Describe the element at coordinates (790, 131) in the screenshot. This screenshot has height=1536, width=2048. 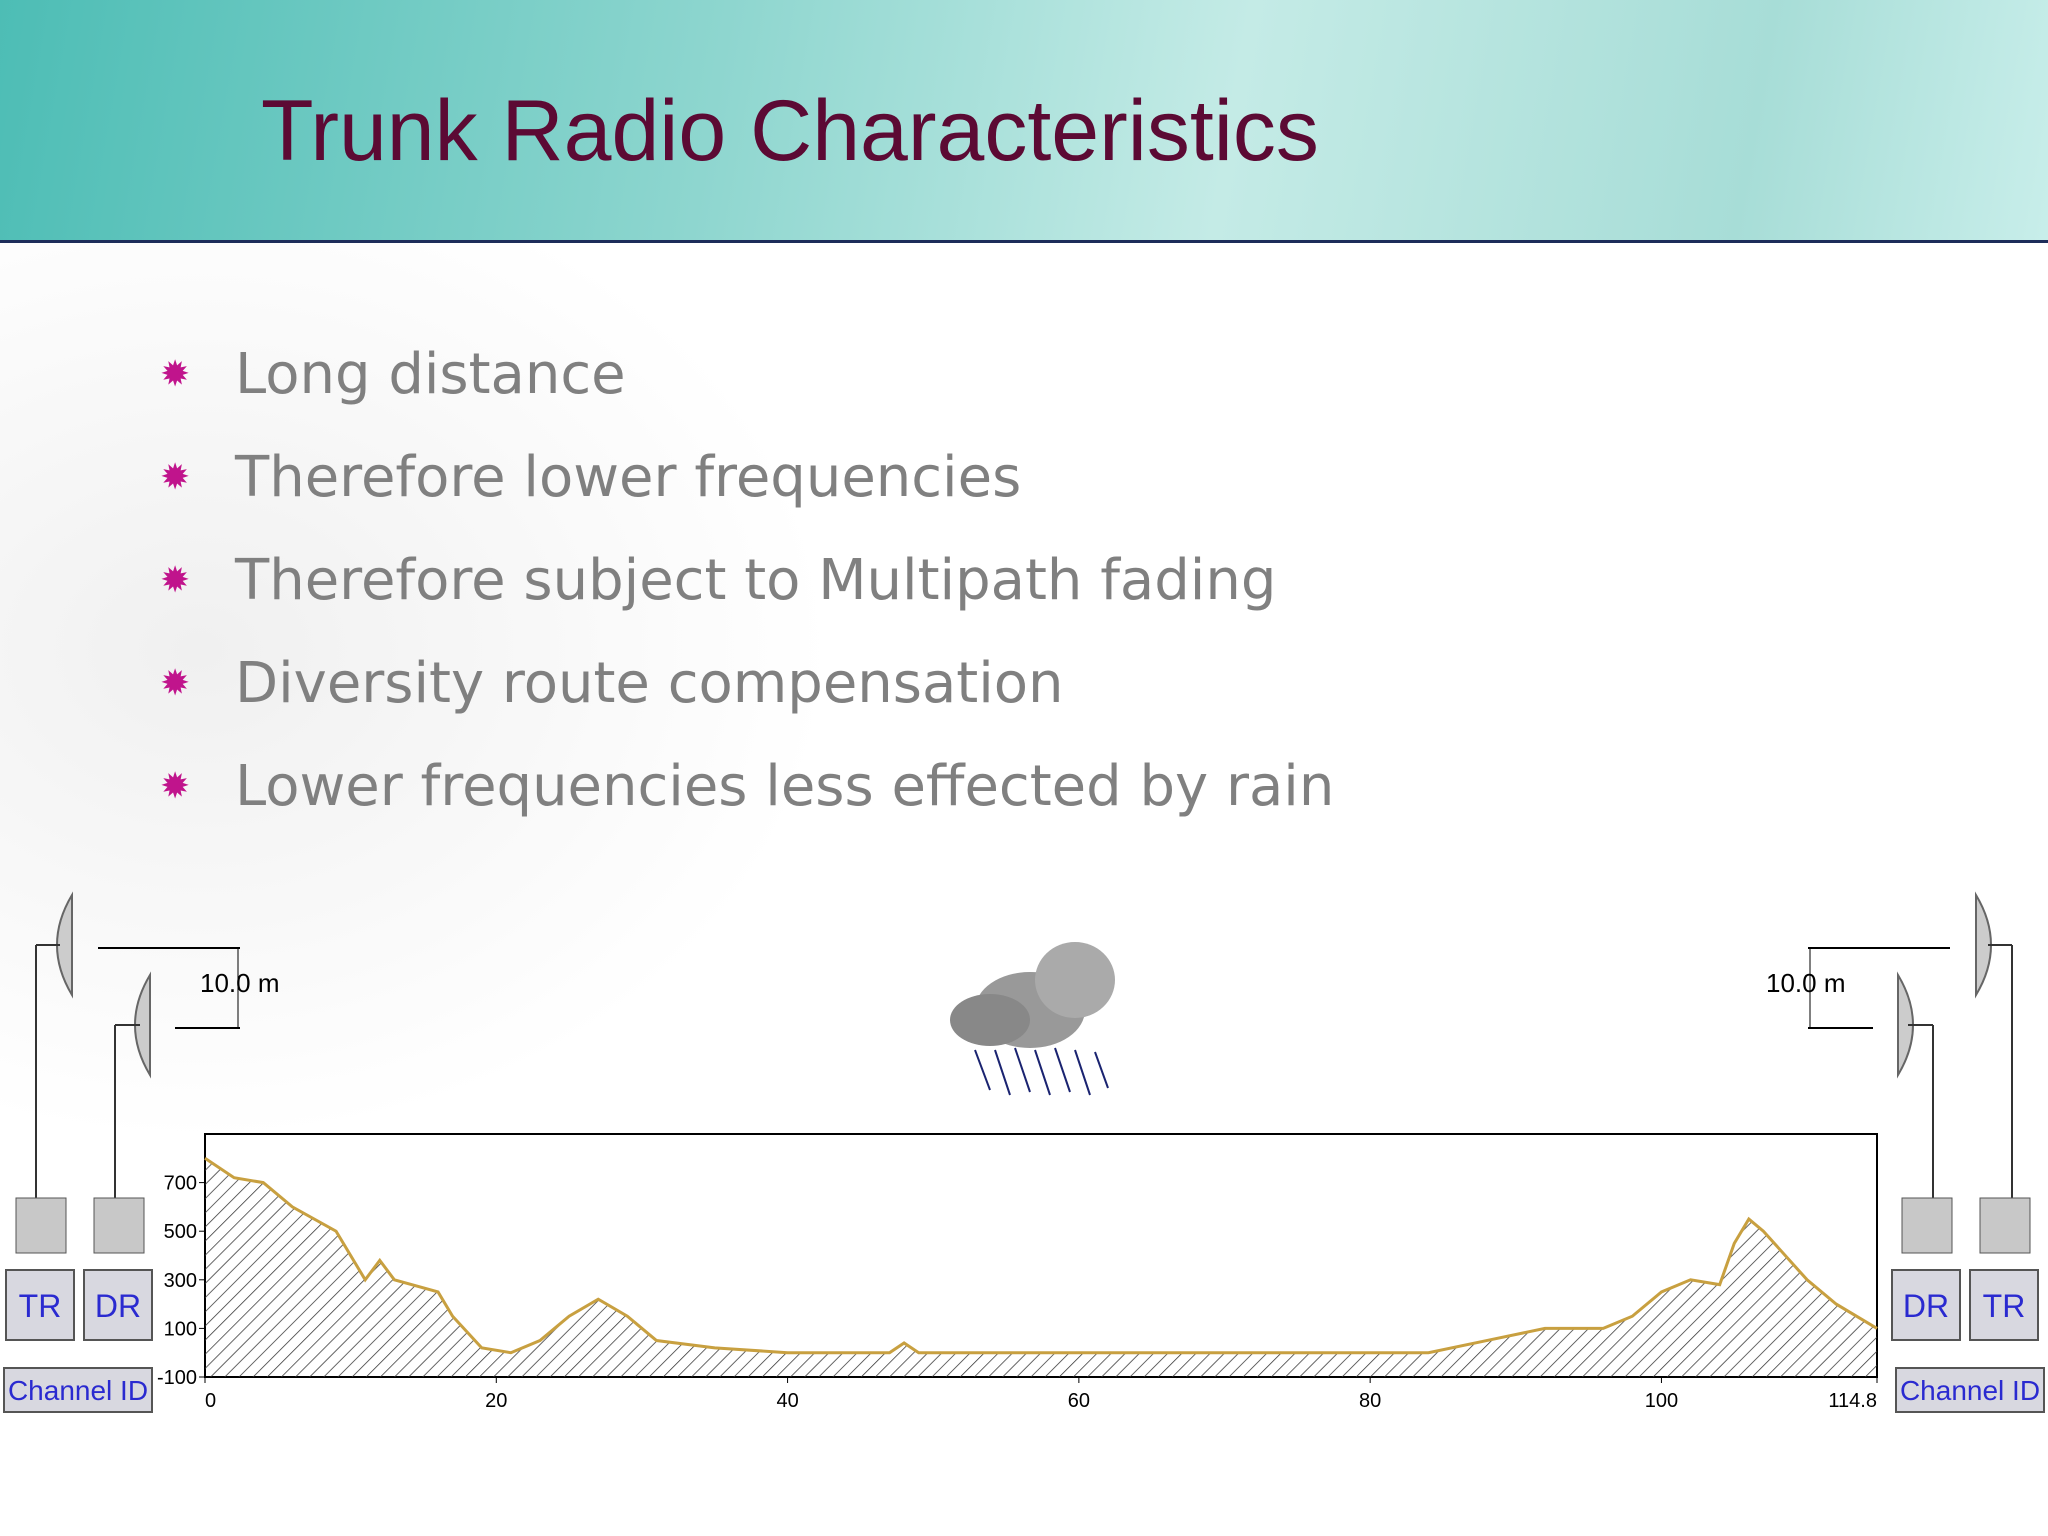
I see `slide-title: Trunk Radio Characteristics` at that location.